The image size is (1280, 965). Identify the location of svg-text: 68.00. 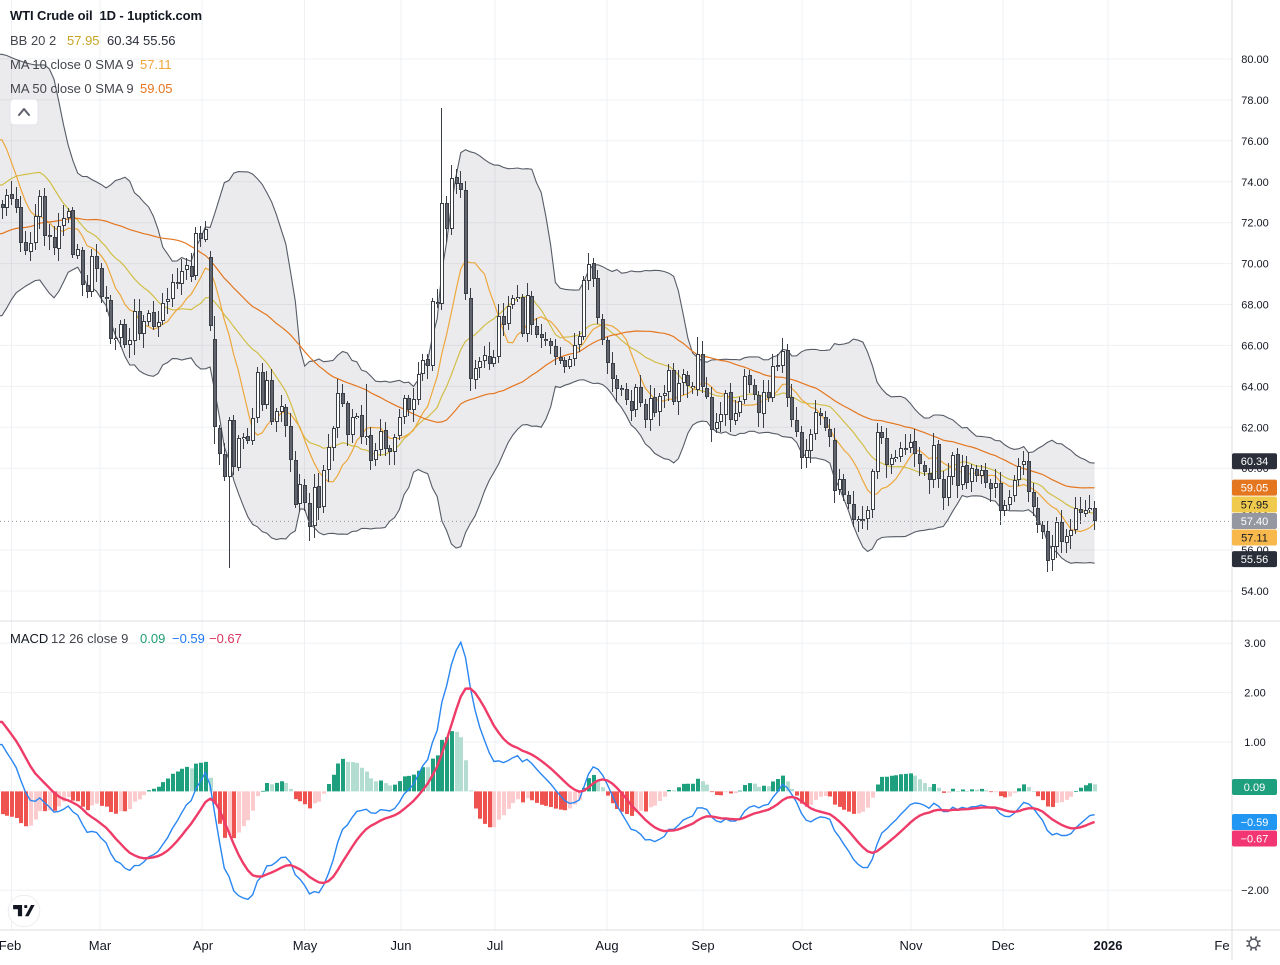
(1255, 306).